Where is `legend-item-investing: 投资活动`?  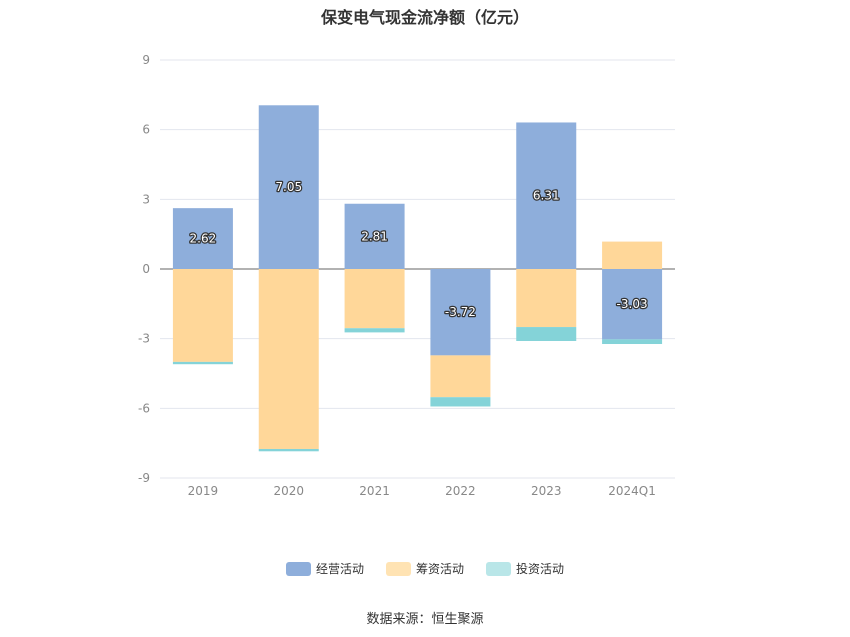 legend-item-investing: 投资活动 is located at coordinates (525, 568).